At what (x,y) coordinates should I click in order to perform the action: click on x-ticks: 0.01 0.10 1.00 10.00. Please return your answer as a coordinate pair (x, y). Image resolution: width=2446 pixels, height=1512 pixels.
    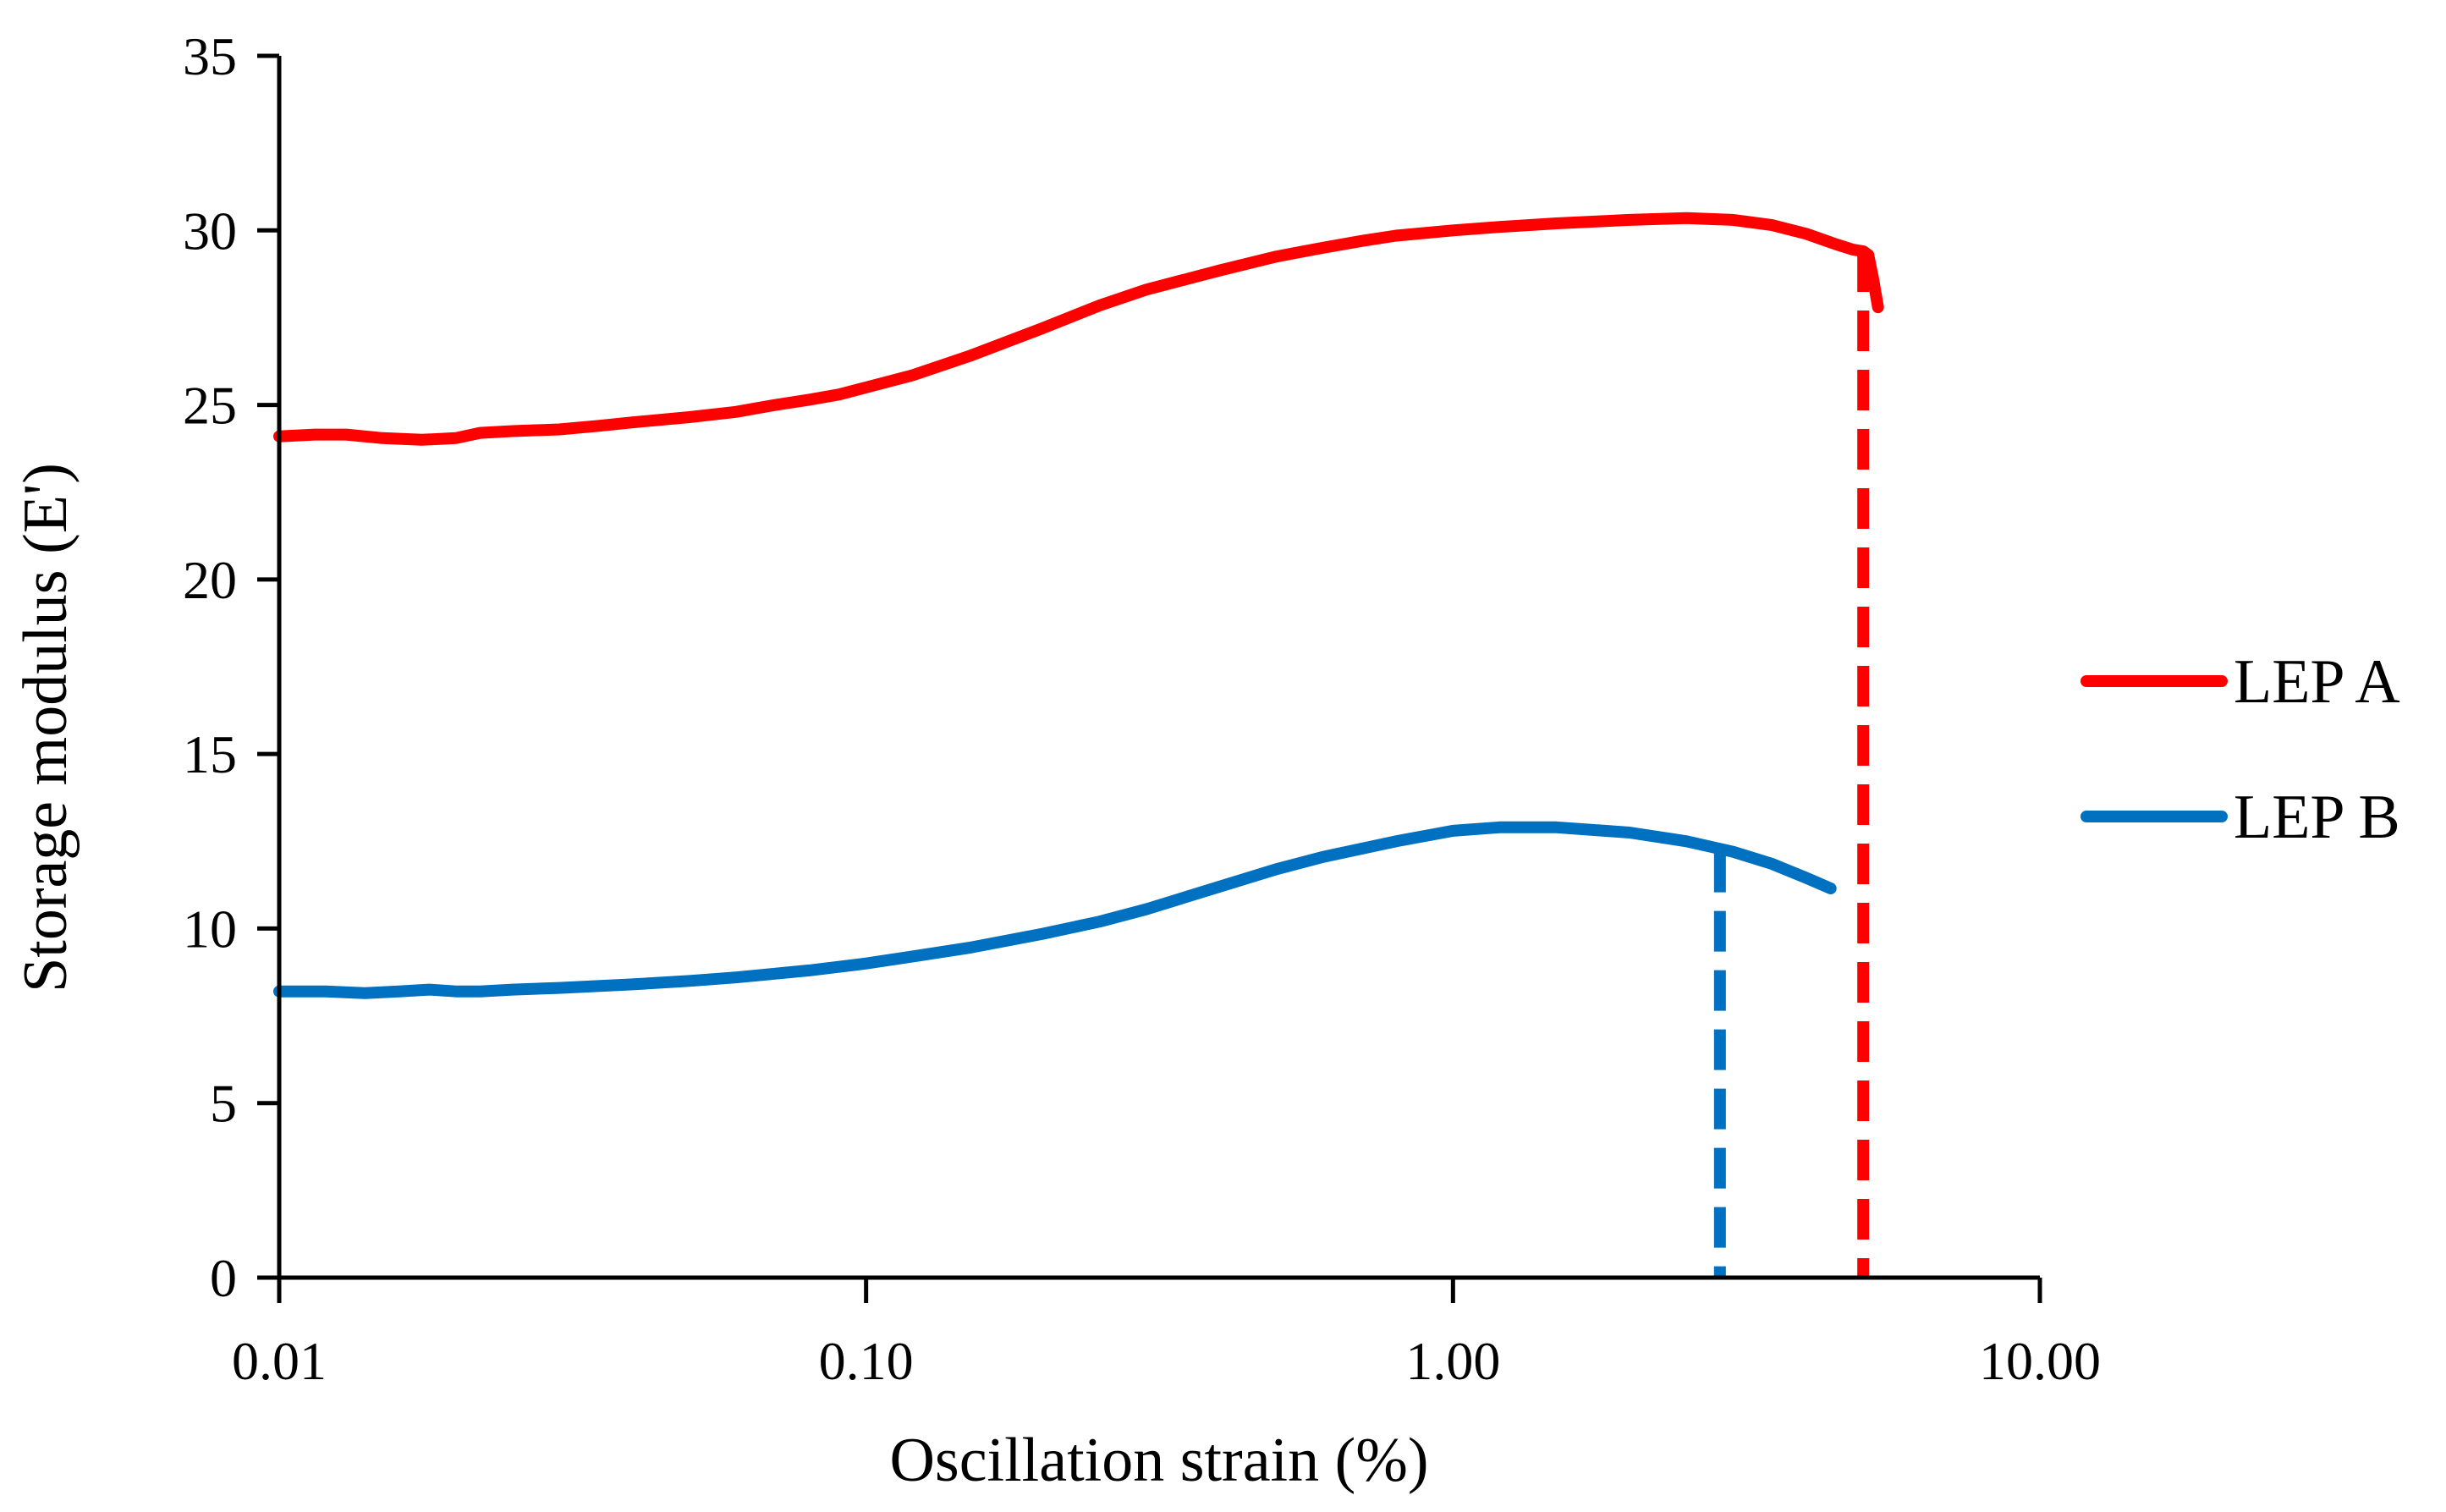
    Looking at the image, I should click on (1166, 1334).